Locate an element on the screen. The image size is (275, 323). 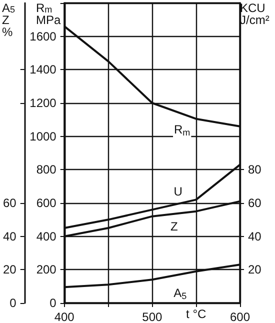
y2-axis-title: A5 Z % is located at coordinates (9, 20).